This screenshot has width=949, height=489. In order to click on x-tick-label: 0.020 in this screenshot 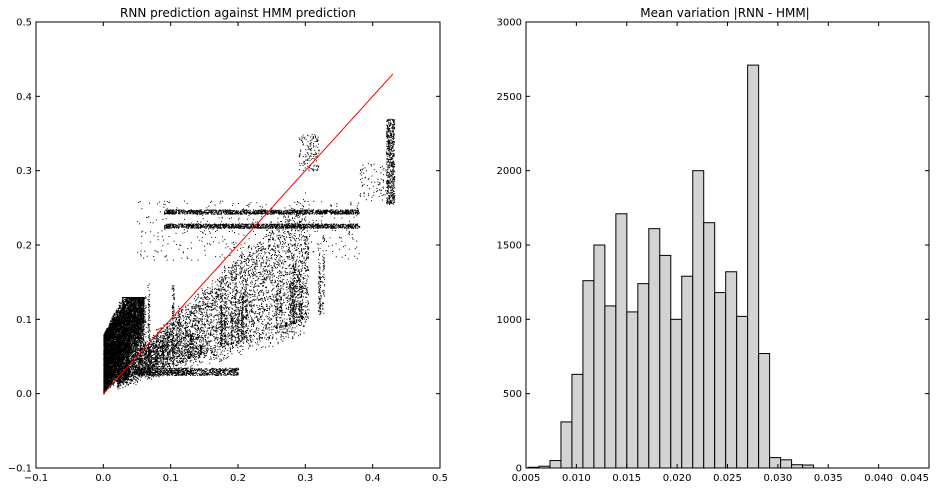, I will do `click(677, 478)`.